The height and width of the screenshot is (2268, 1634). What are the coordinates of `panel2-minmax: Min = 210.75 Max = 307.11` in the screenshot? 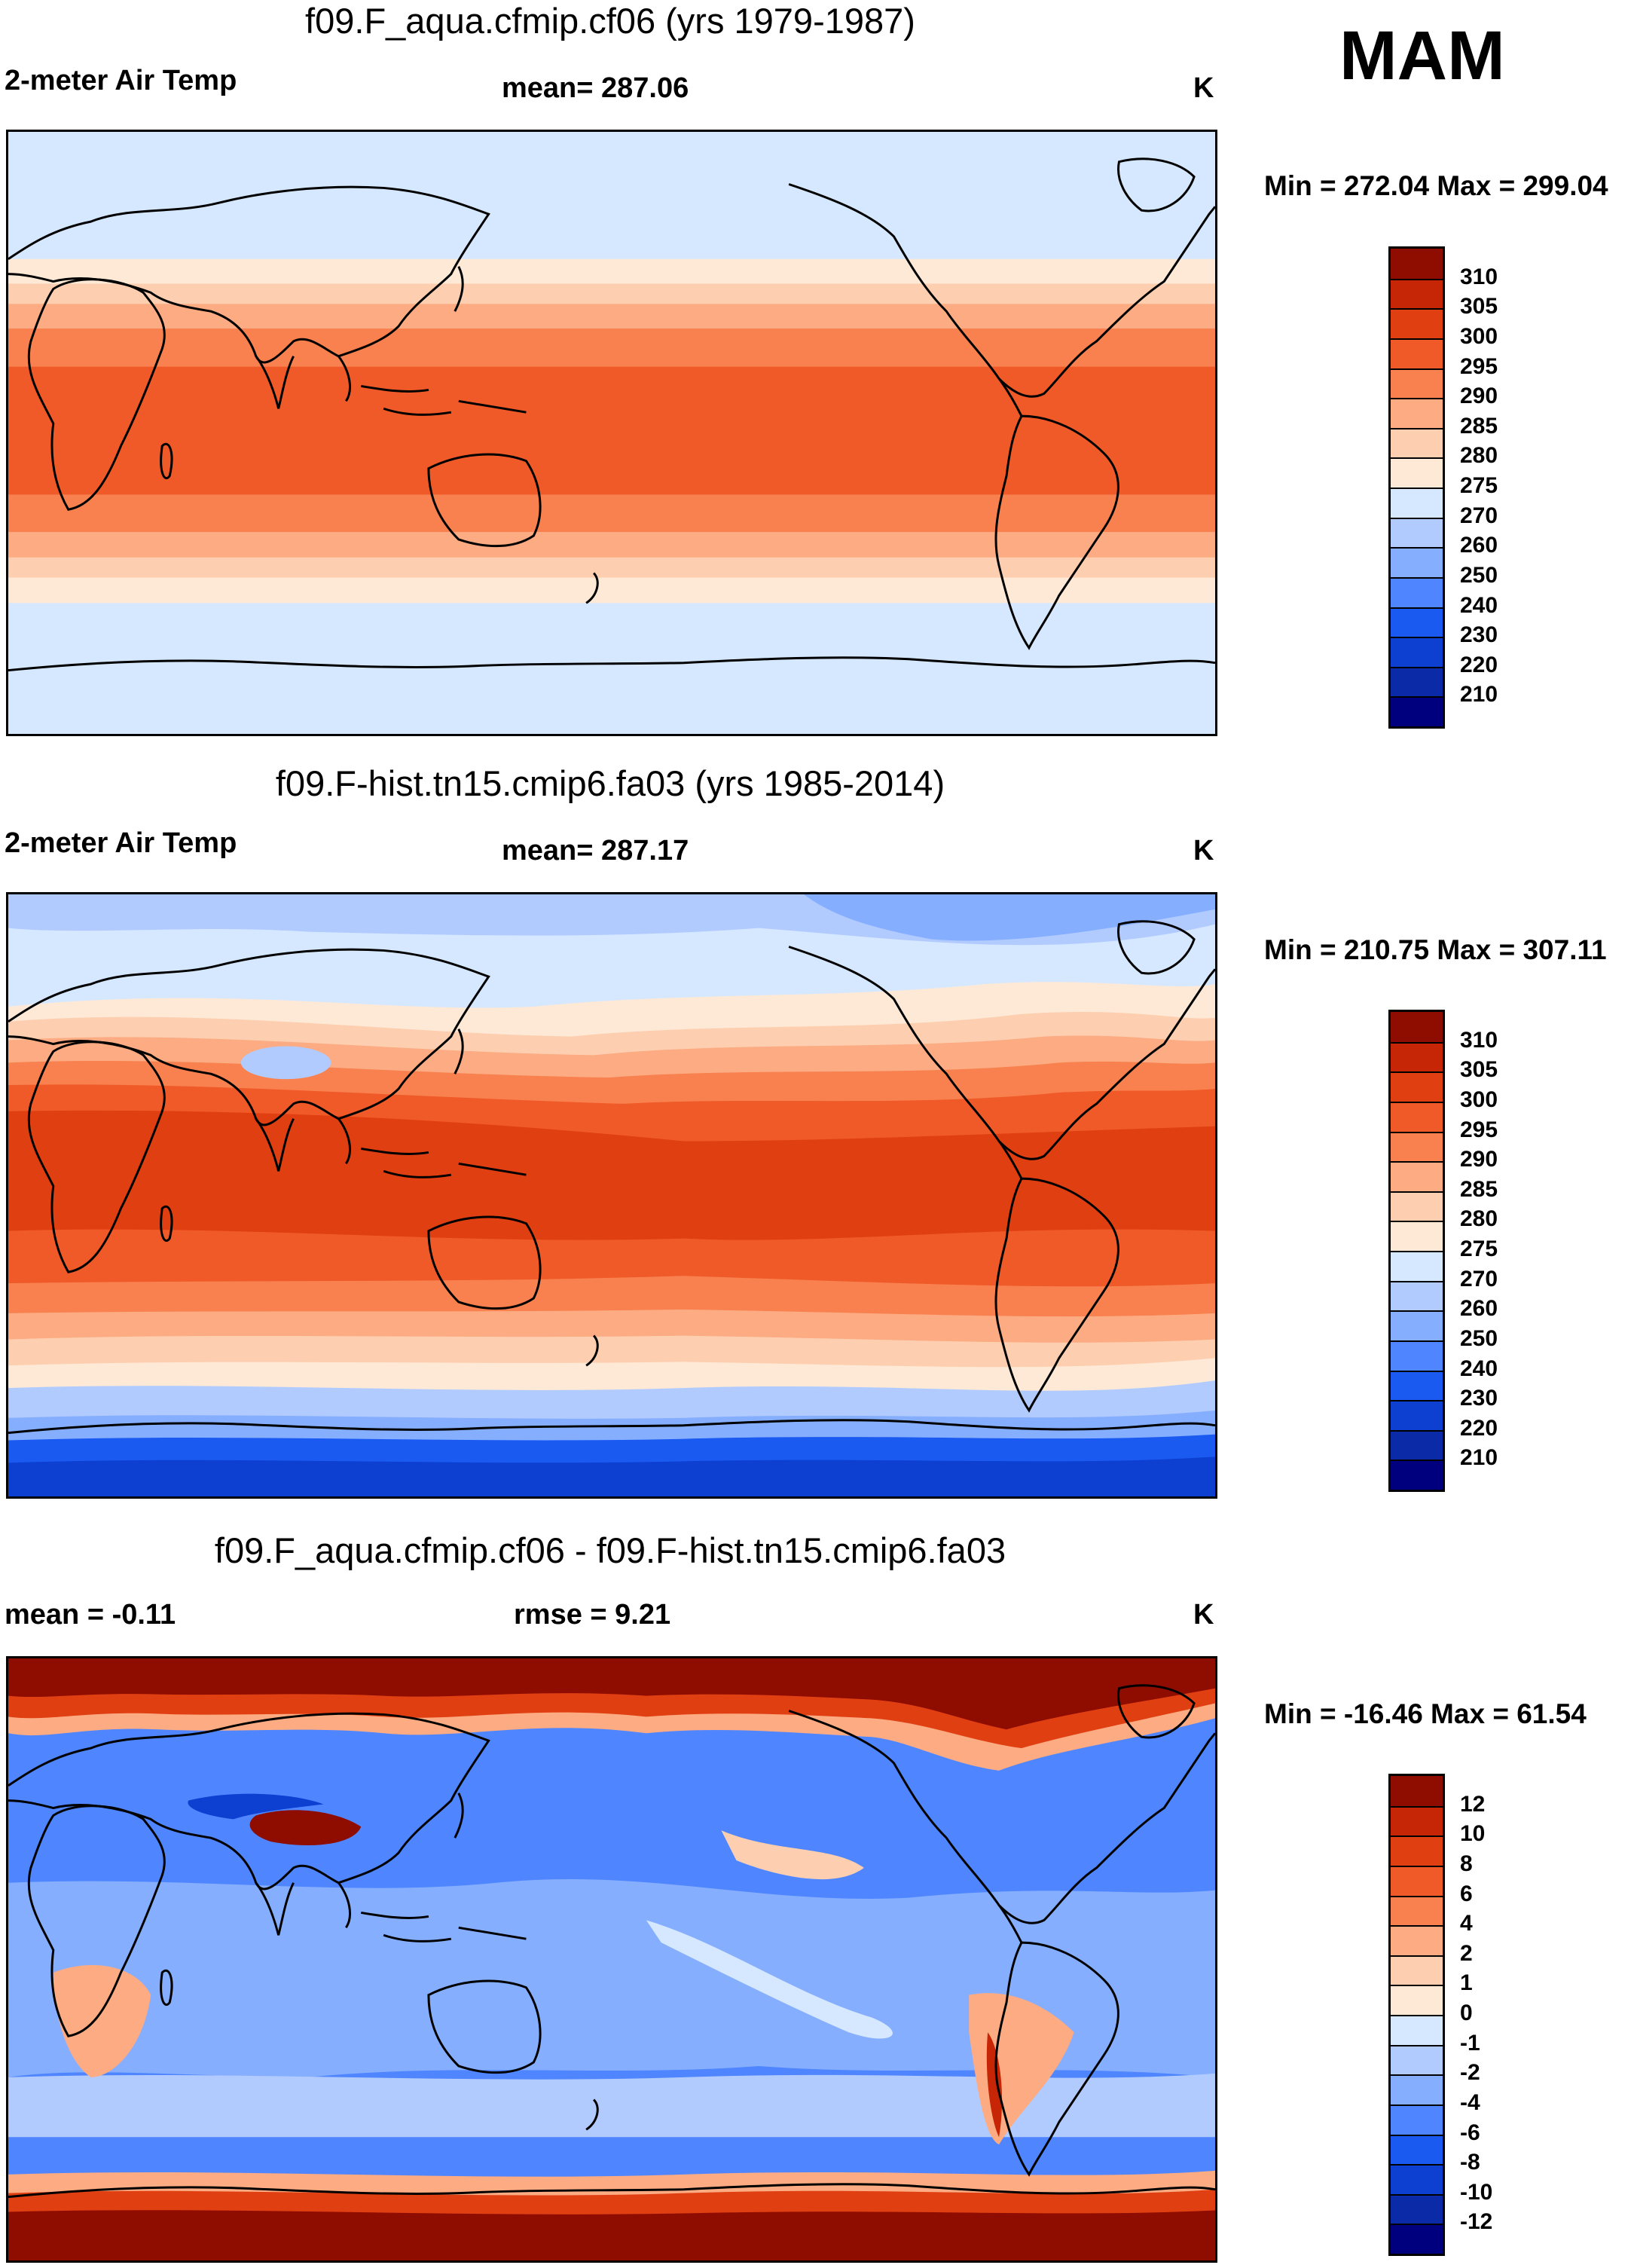 It's located at (1435, 949).